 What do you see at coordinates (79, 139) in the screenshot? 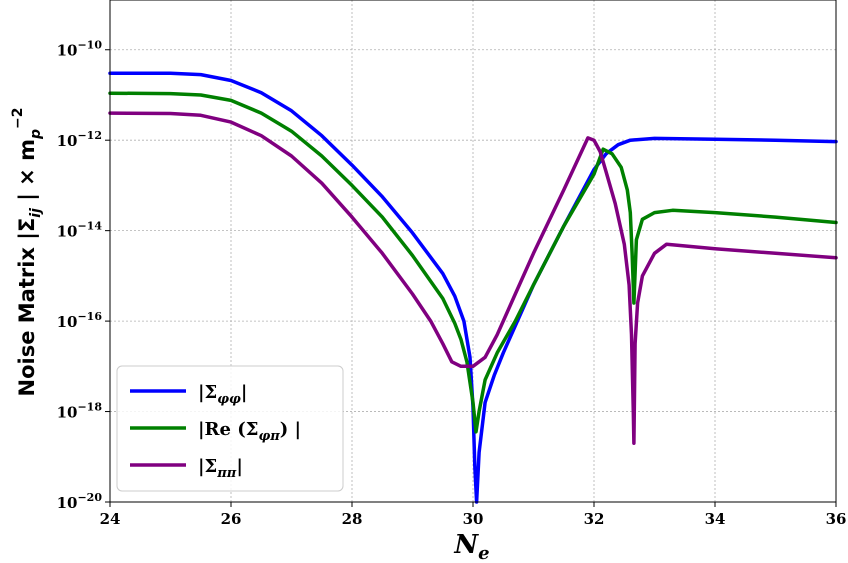
I see `y-tick-label-4: 10−12` at bounding box center [79, 139].